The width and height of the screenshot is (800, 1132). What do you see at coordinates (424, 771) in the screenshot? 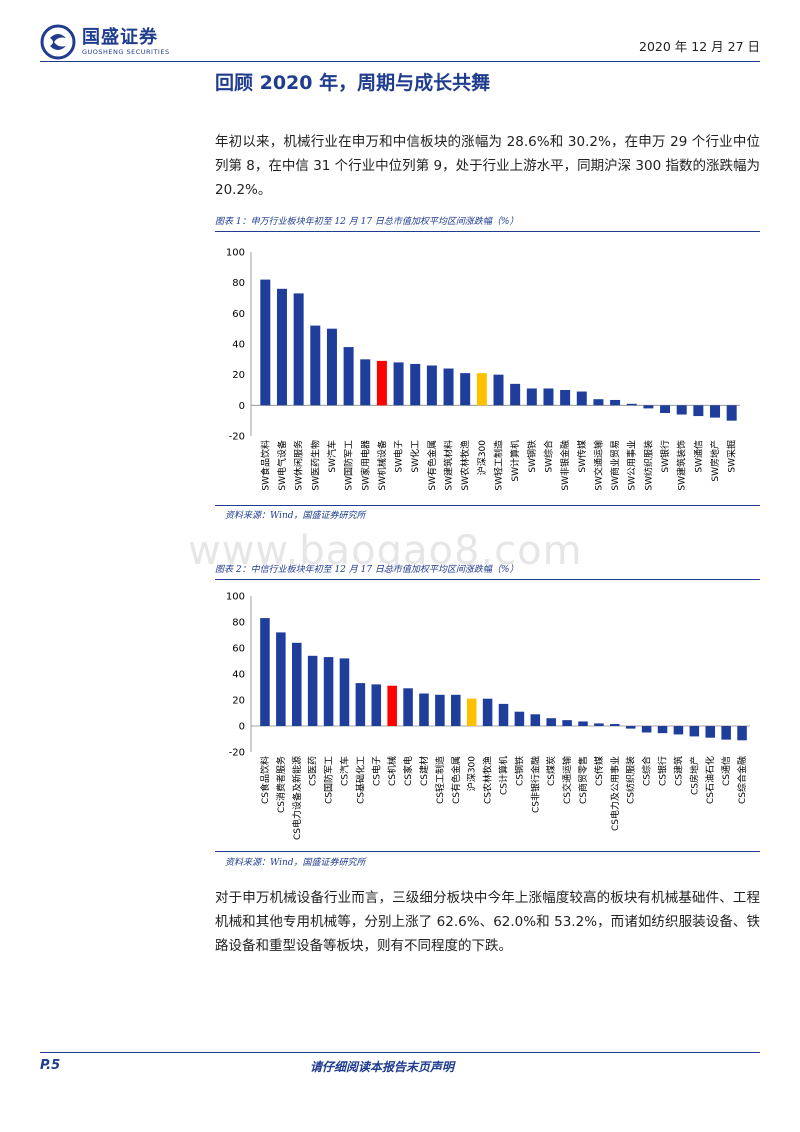
I see `category-label: CS建材` at bounding box center [424, 771].